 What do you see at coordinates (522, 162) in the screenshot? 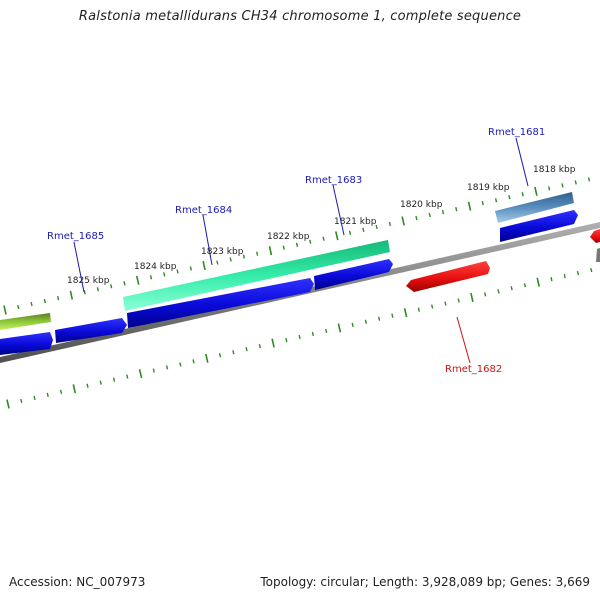
I see `rmet-1681-leader` at bounding box center [522, 162].